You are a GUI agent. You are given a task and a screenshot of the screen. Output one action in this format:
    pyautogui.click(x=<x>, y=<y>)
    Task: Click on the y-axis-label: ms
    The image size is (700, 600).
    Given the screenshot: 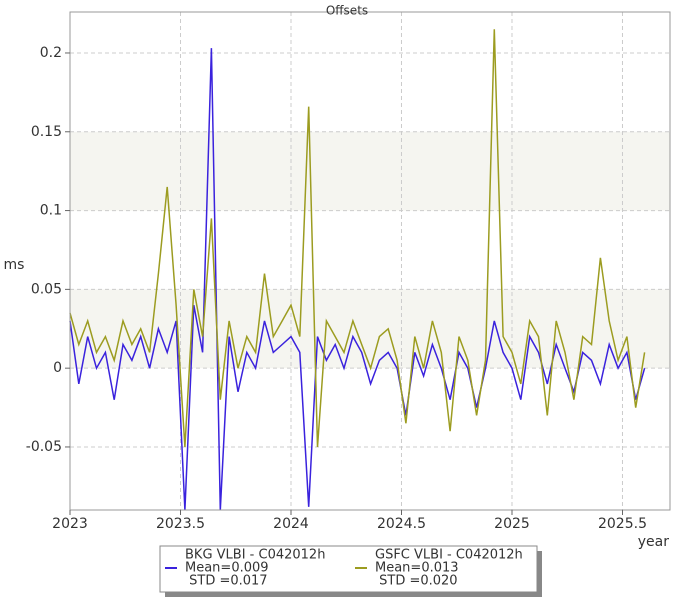 What is the action you would take?
    pyautogui.click(x=14, y=265)
    